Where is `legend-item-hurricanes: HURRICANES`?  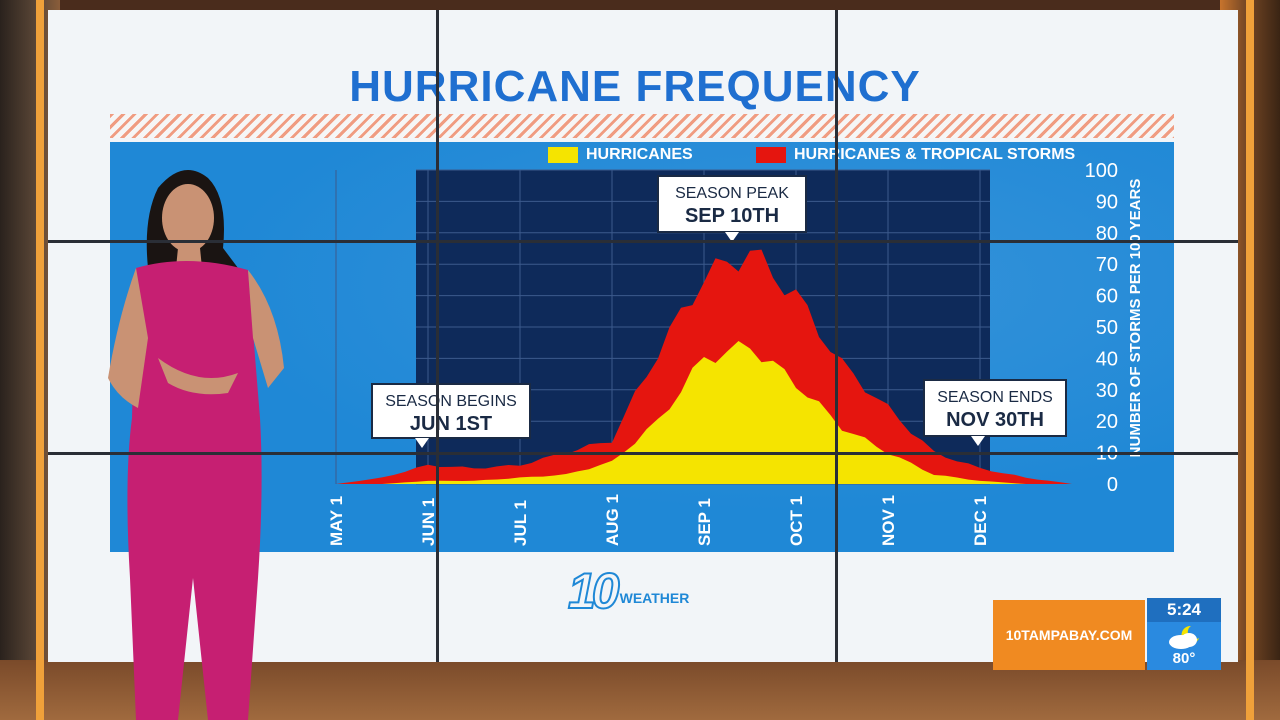 legend-item-hurricanes: HURRICANES is located at coordinates (620, 155).